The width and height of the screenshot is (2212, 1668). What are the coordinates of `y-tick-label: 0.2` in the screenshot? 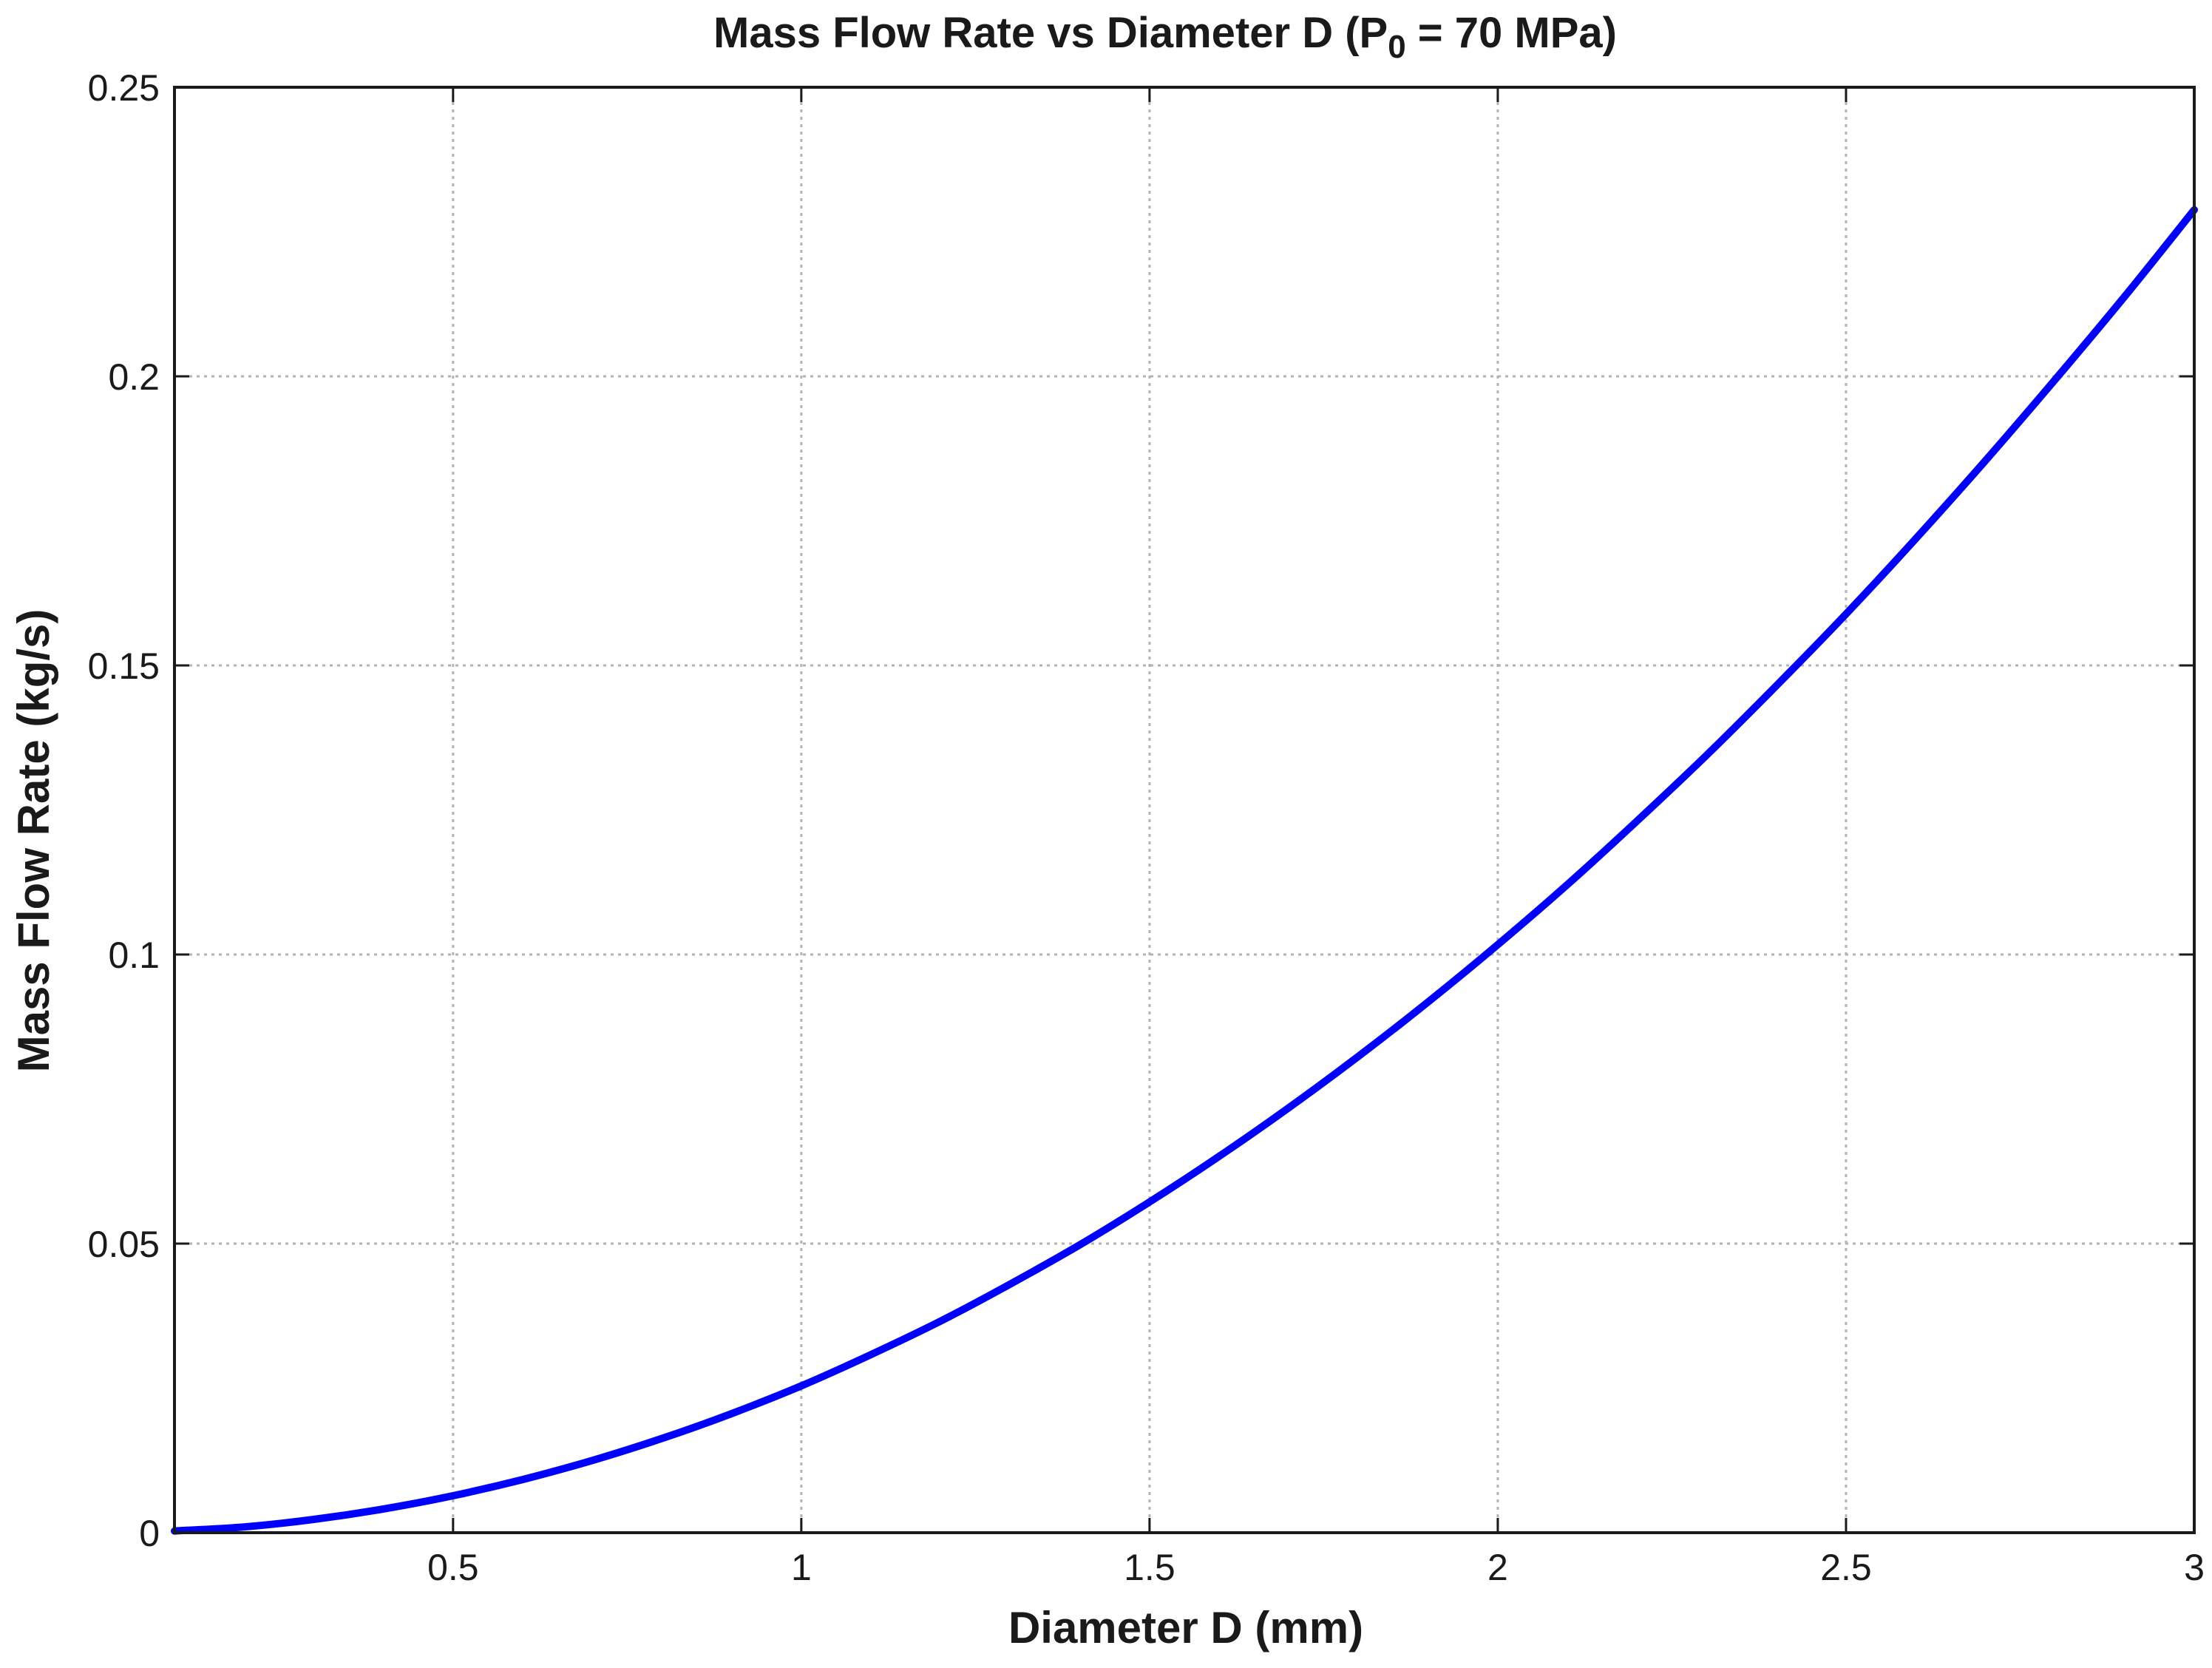 It's located at (134, 377).